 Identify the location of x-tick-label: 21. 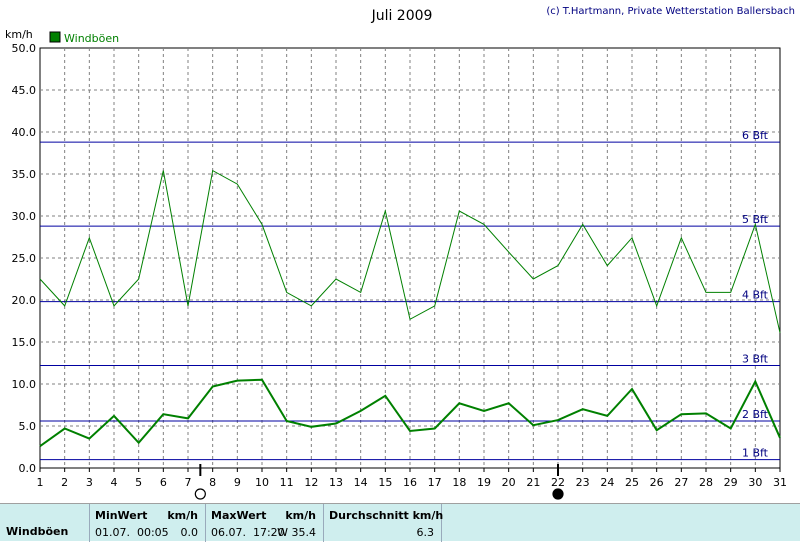
(533, 482).